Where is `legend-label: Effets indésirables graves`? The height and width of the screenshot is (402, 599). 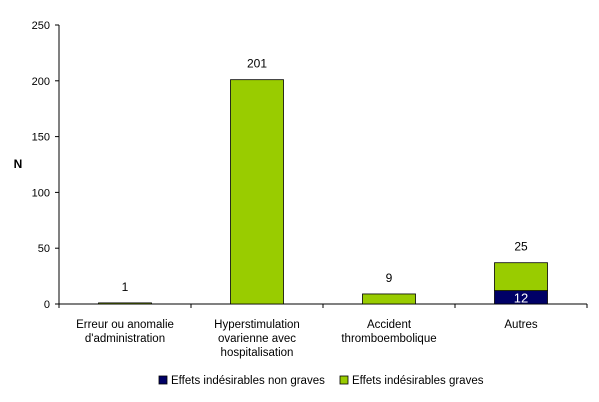 legend-label: Effets indésirables graves is located at coordinates (418, 381).